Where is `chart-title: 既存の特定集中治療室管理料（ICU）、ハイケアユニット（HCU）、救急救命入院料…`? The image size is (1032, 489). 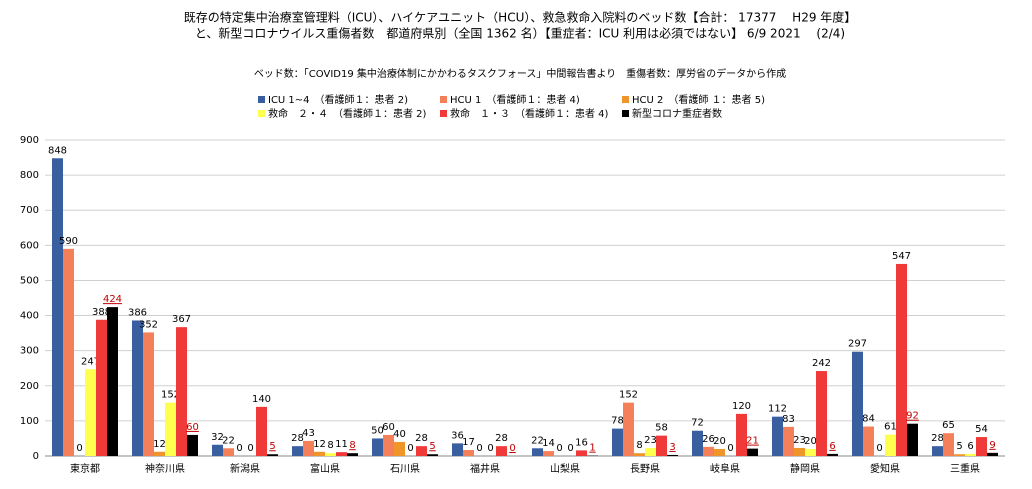 chart-title: 既存の特定集中治療室管理料（ICU）、ハイケアユニット（HCU）、救急救命入院料… is located at coordinates (520, 17).